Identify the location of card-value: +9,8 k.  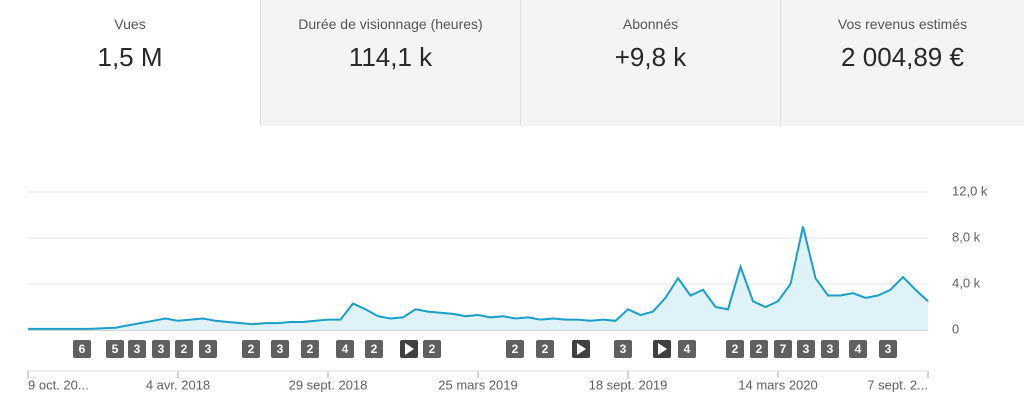
(650, 57).